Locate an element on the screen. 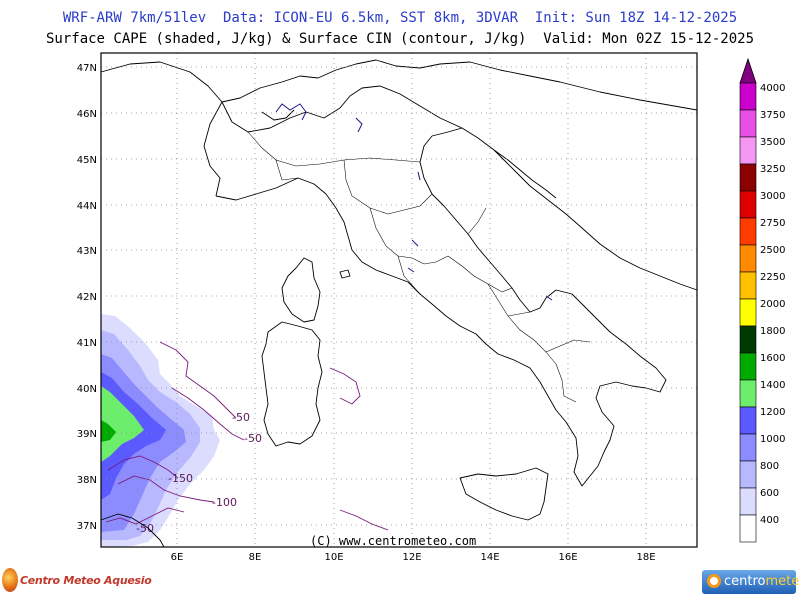 This screenshot has height=600, width=800. lon-label: 12E is located at coordinates (411, 557).